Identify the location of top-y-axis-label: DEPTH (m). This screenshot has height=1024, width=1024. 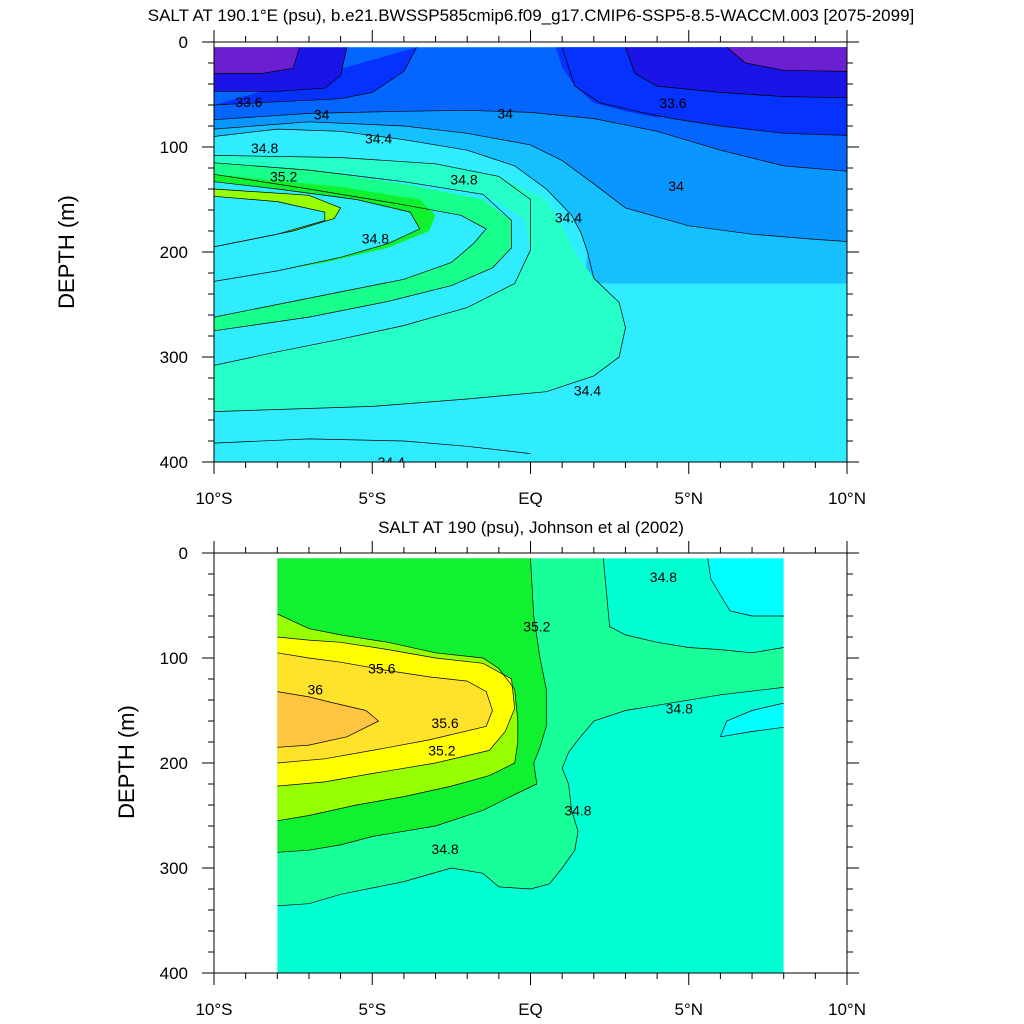
(66, 252).